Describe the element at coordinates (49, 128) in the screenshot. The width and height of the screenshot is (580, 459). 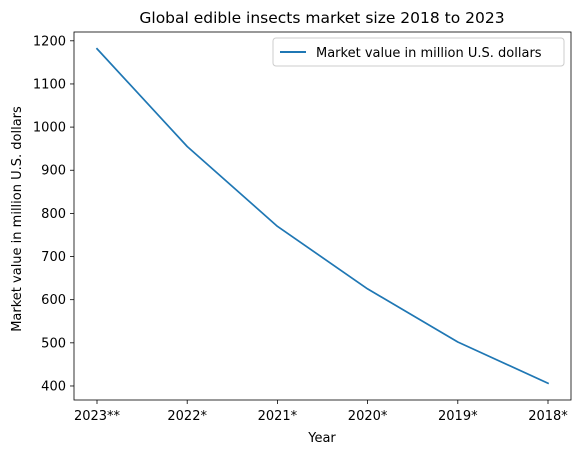
I see `y-tick-label: 1000` at that location.